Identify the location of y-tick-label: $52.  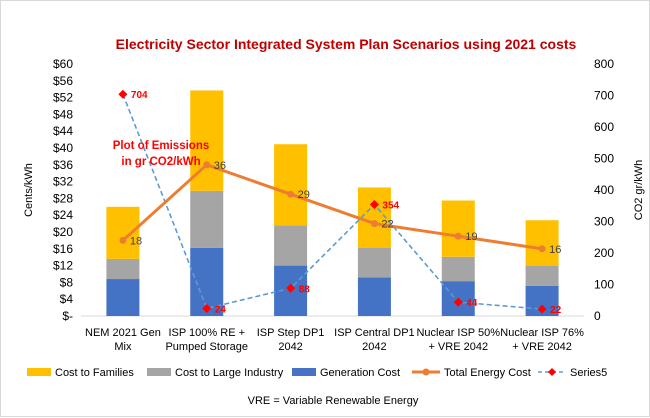
(63, 98).